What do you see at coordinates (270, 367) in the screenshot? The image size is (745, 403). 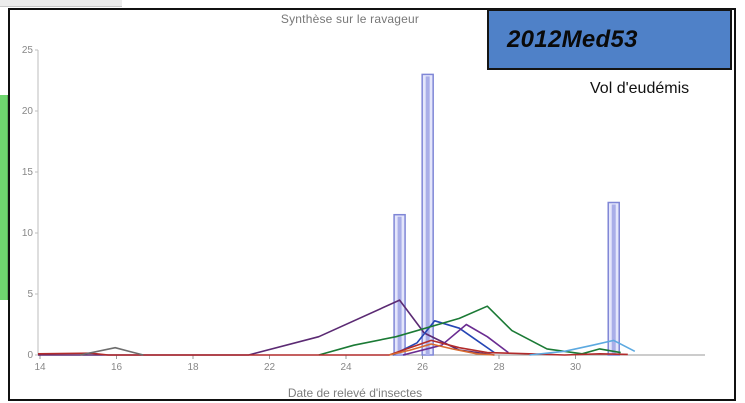 I see `x-tick-label: 22` at bounding box center [270, 367].